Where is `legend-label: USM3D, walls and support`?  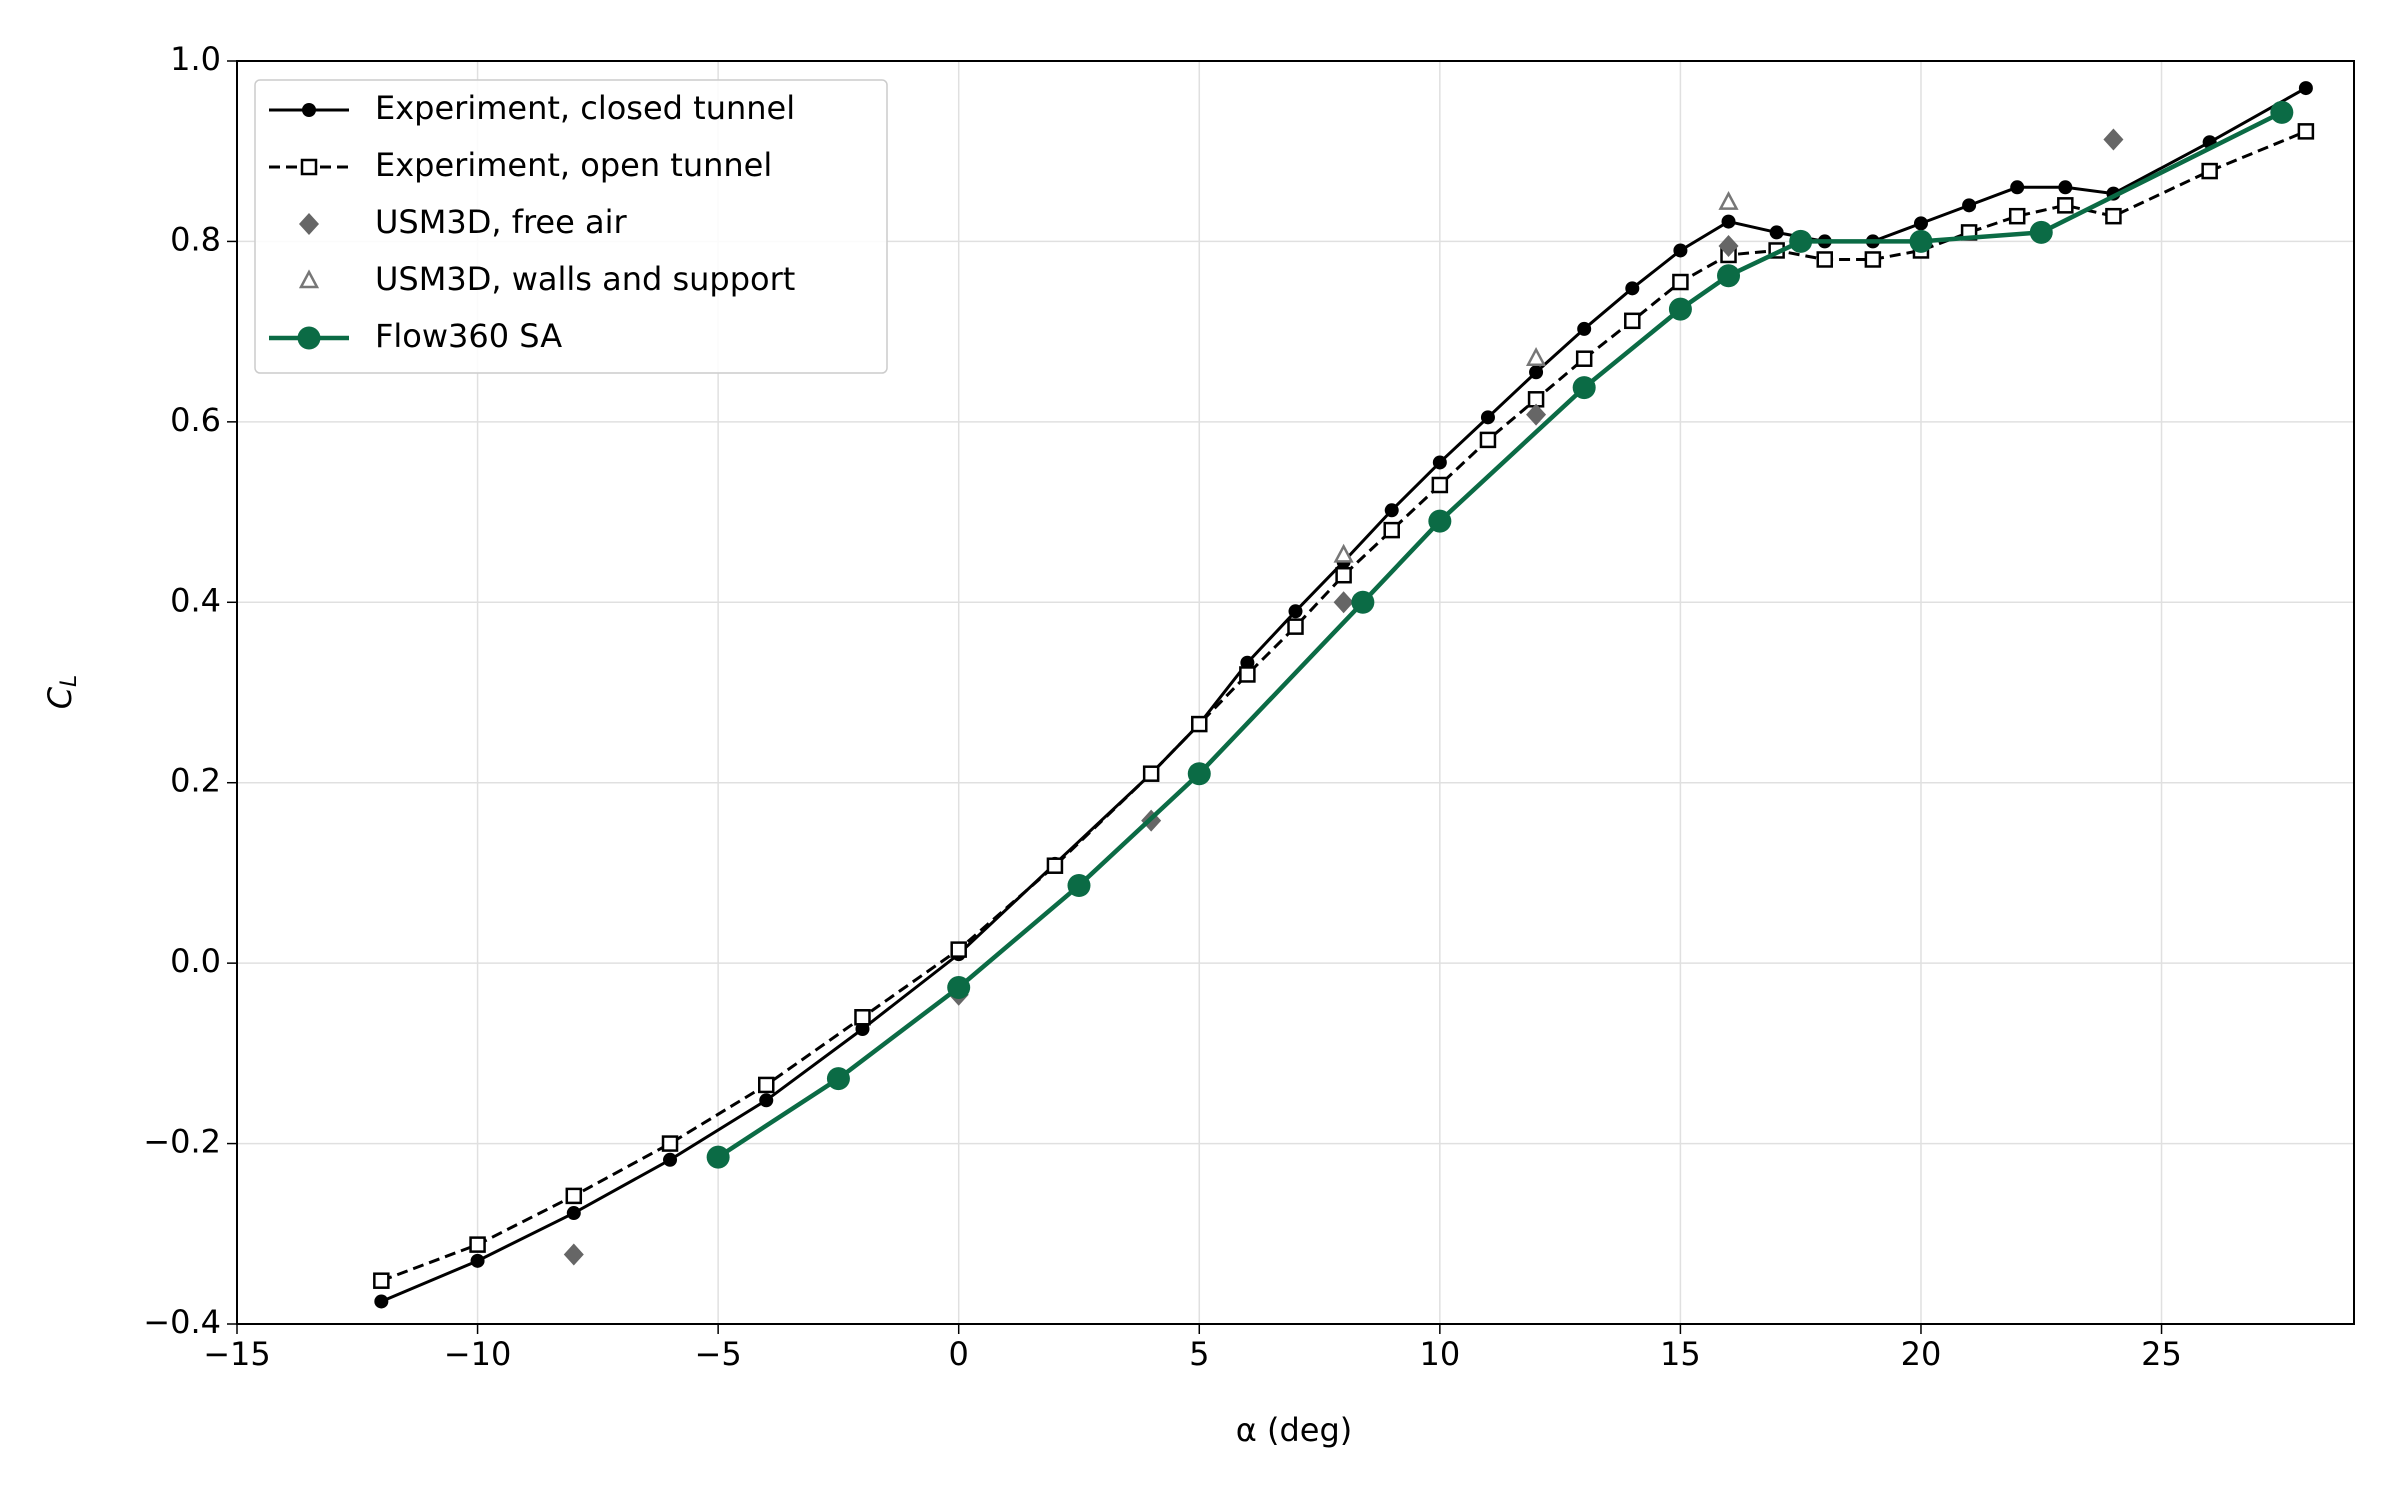
legend-label: USM3D, walls and support is located at coordinates (585, 279).